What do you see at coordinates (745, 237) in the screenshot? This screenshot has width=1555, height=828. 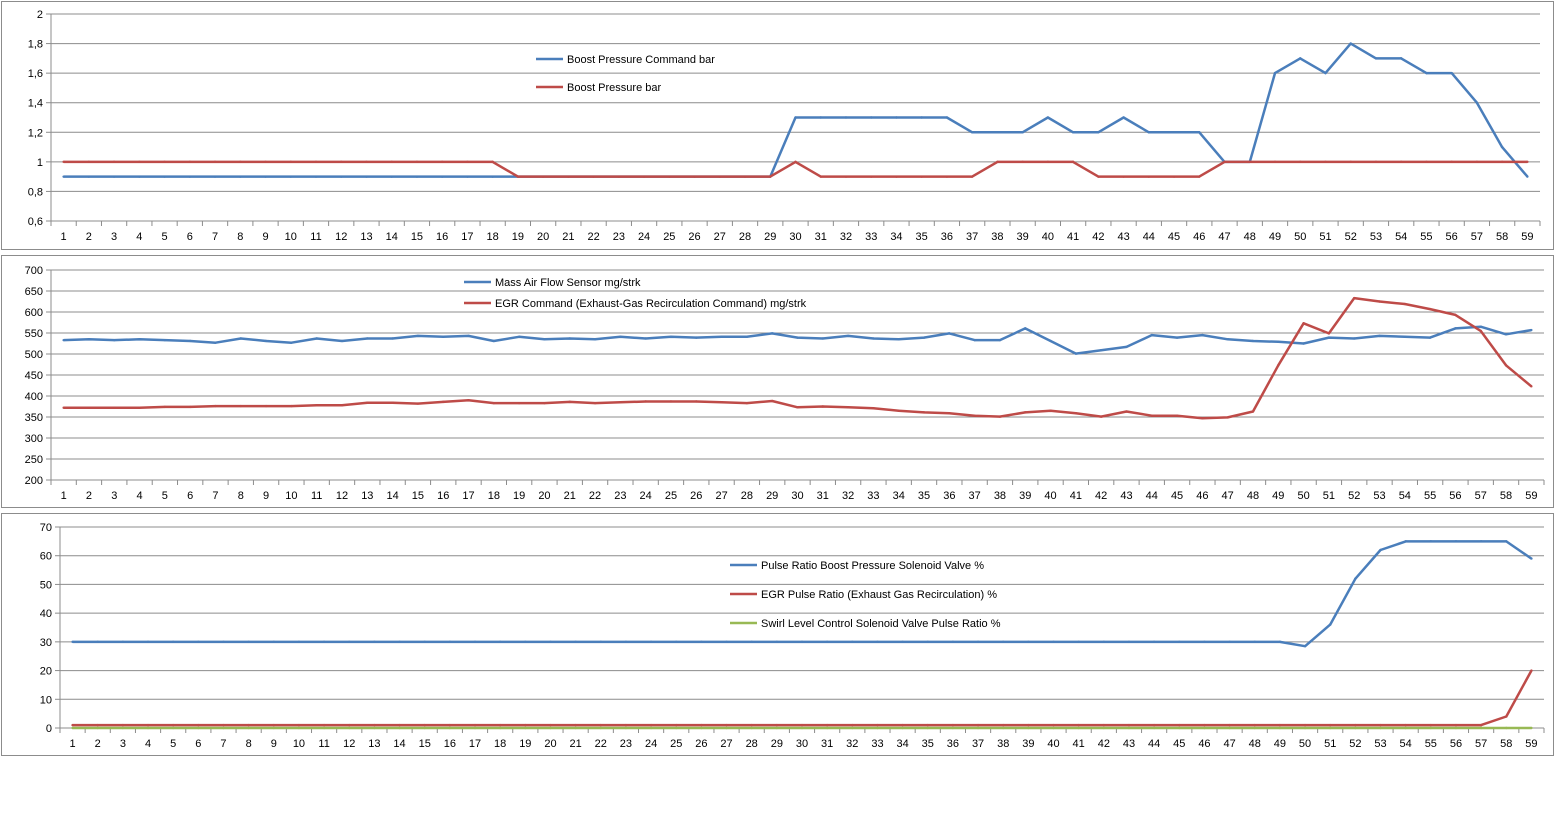 I see `boost-x-tick-label: 28` at bounding box center [745, 237].